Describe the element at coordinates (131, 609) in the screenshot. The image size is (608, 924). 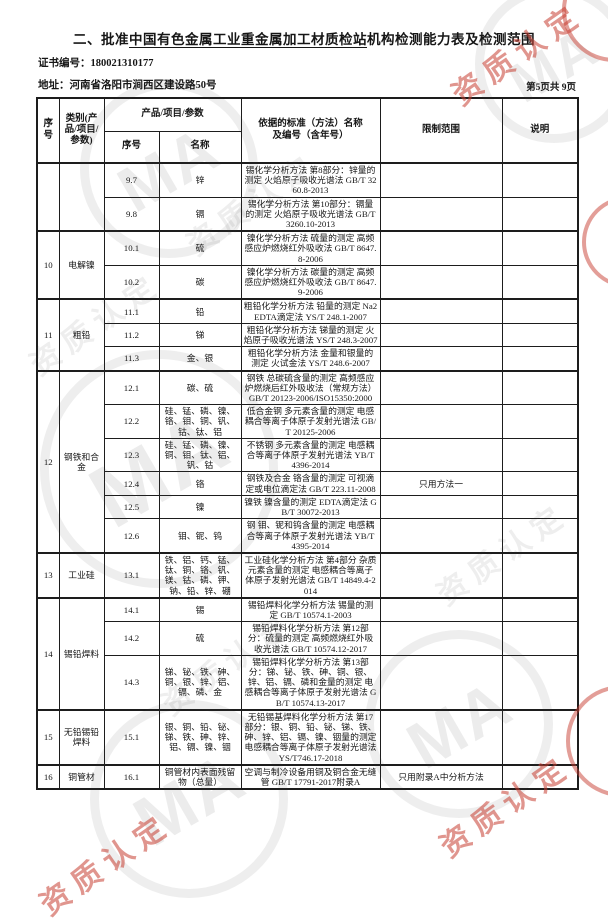
I see `item-number-cell: 14.1` at that location.